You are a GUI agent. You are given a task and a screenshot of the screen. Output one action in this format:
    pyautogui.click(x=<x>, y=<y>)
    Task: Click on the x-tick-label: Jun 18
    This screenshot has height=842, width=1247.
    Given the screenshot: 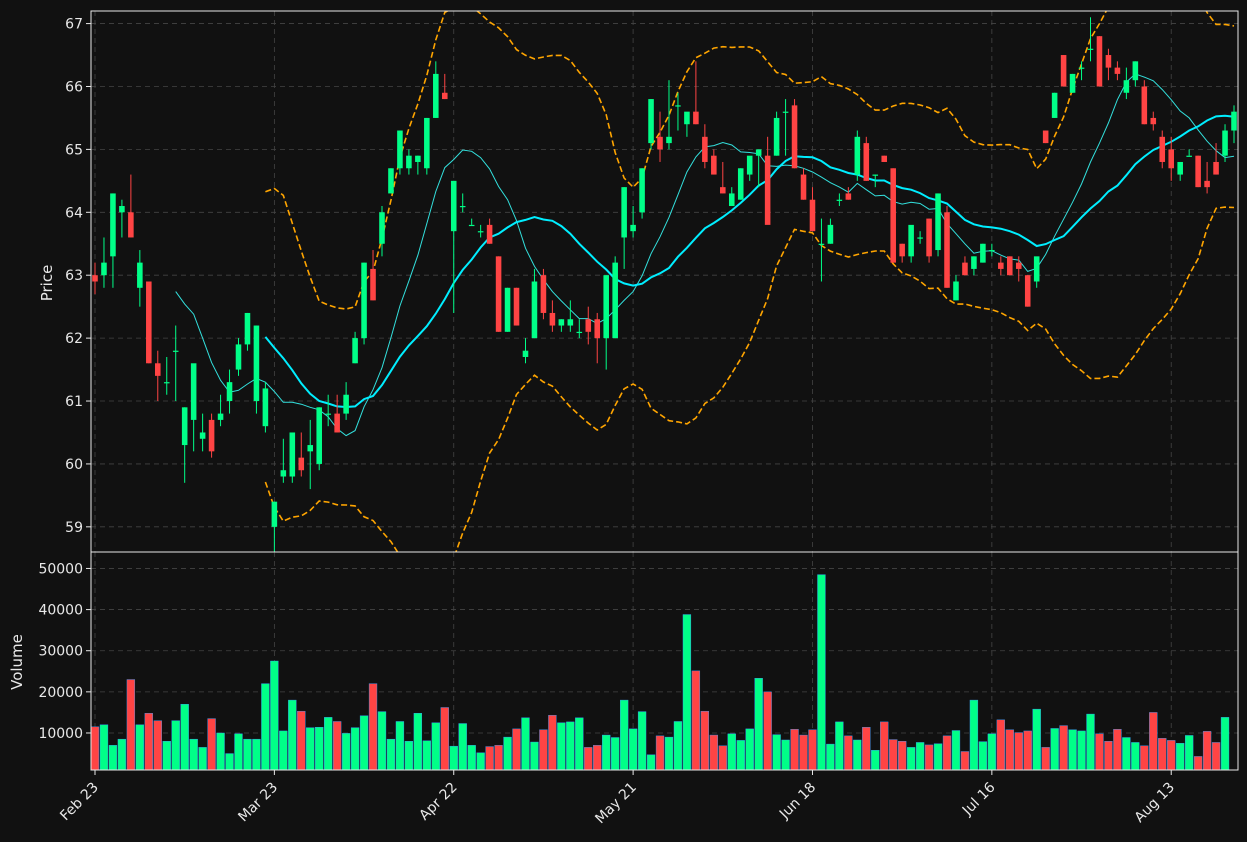 What is the action you would take?
    pyautogui.click(x=797, y=801)
    